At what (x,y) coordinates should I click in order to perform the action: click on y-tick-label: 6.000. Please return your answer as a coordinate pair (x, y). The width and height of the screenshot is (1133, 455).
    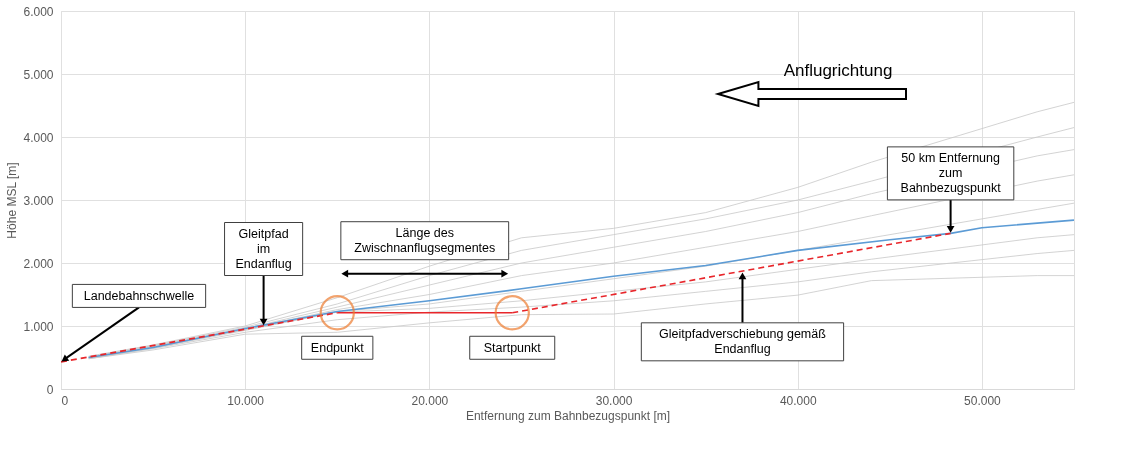
    Looking at the image, I should click on (38, 11).